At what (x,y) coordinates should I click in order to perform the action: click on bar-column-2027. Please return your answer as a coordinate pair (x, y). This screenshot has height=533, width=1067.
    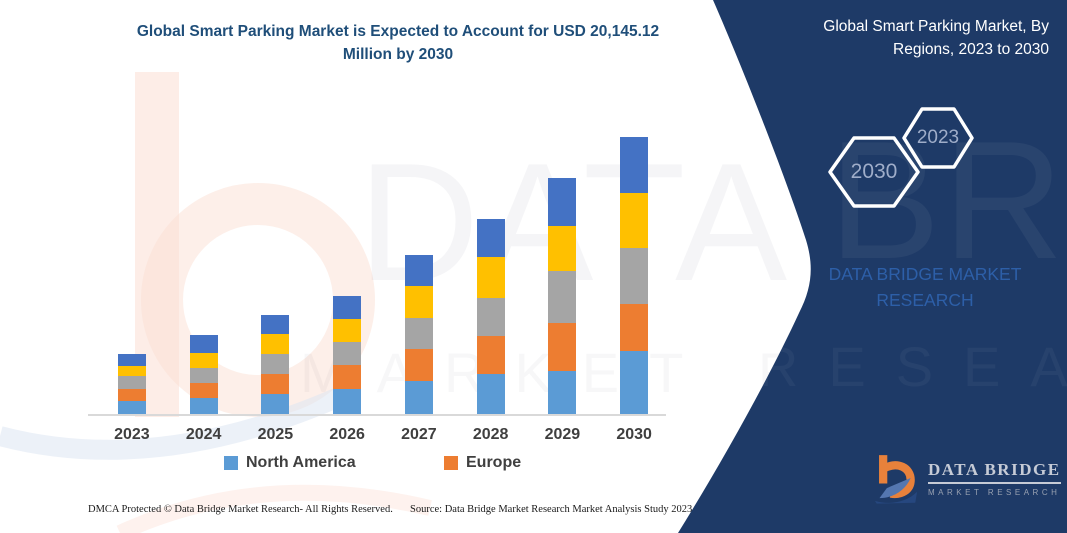
    Looking at the image, I should click on (419, 334).